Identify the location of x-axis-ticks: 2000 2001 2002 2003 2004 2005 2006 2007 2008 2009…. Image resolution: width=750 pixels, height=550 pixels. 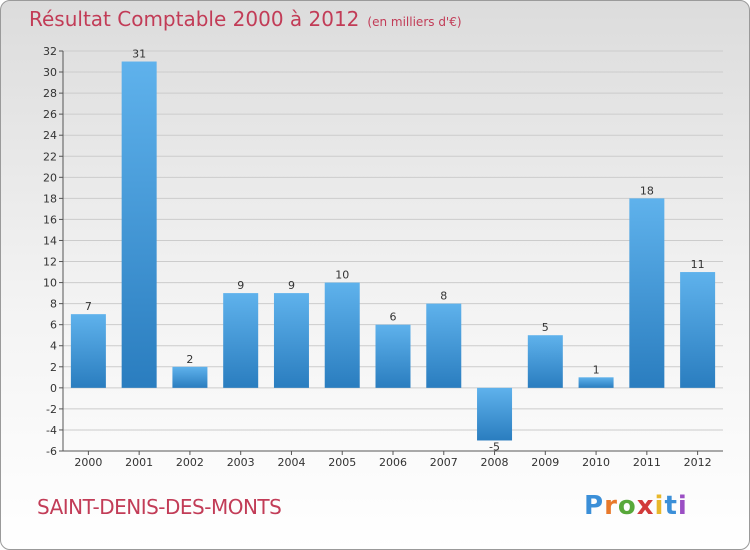
(393, 460).